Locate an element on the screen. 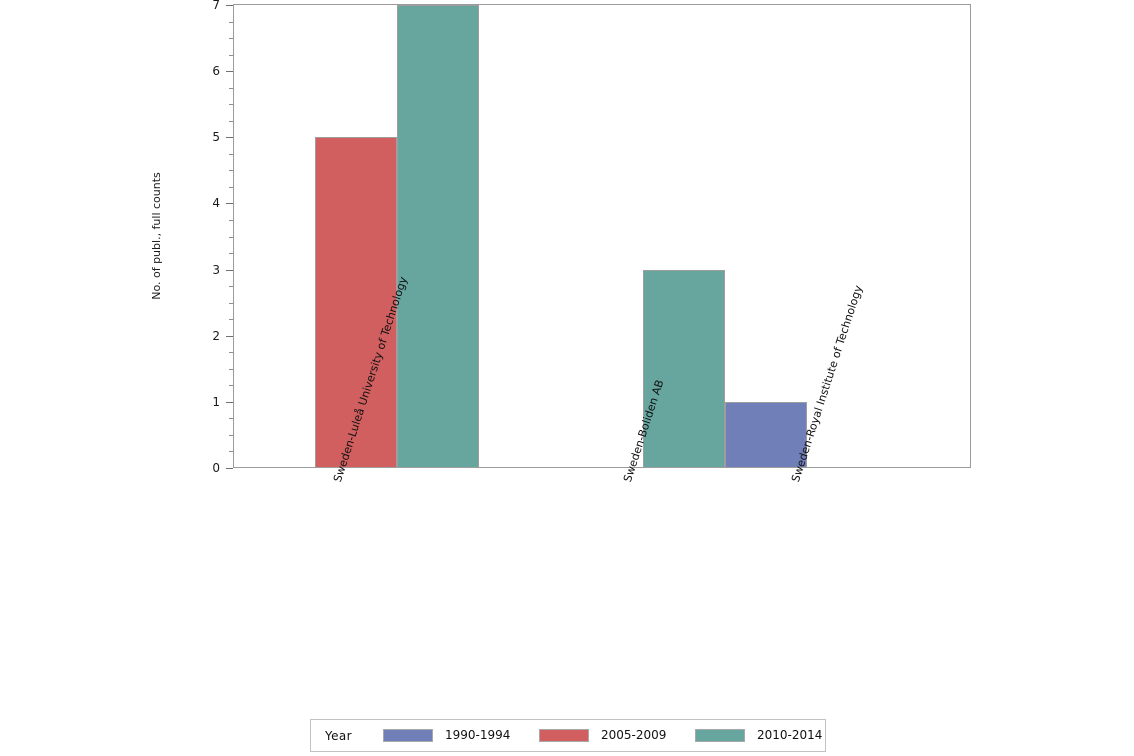 The image size is (1134, 756). y-axis-title-text: No. of publ., full counts is located at coordinates (156, 236).